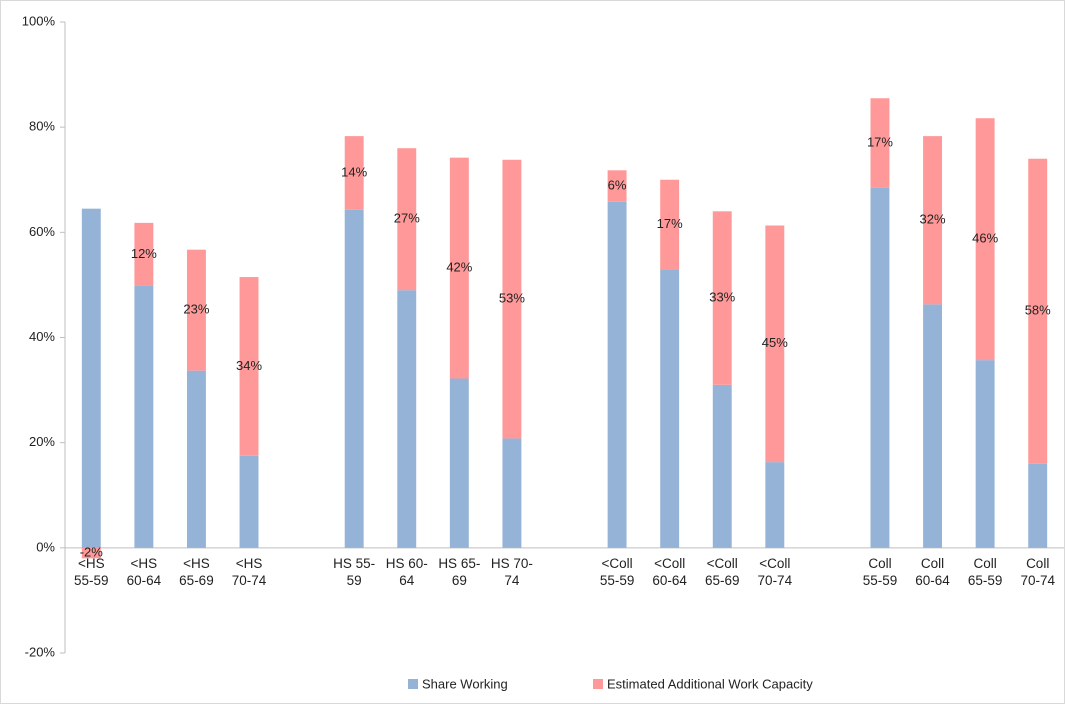  I want to click on y-tick-label: -20%, so click(40, 651).